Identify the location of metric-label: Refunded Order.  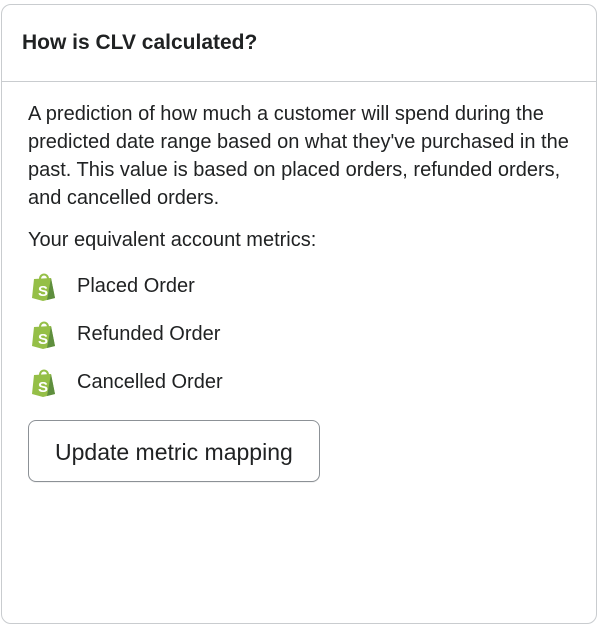
(149, 333).